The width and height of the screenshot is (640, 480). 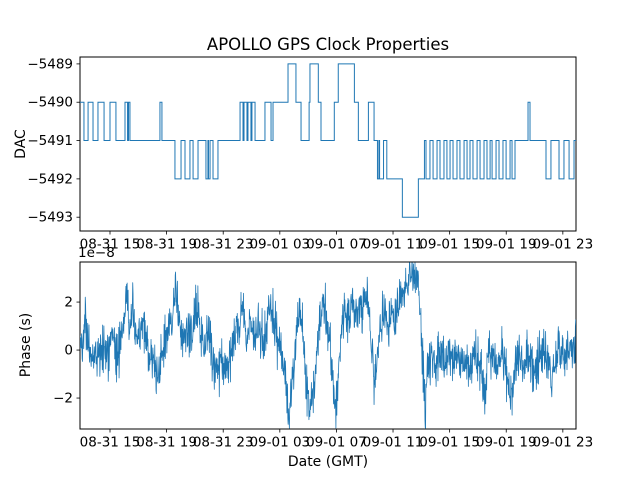 I want to click on phase-ylabel: Phase (s), so click(x=26, y=345).